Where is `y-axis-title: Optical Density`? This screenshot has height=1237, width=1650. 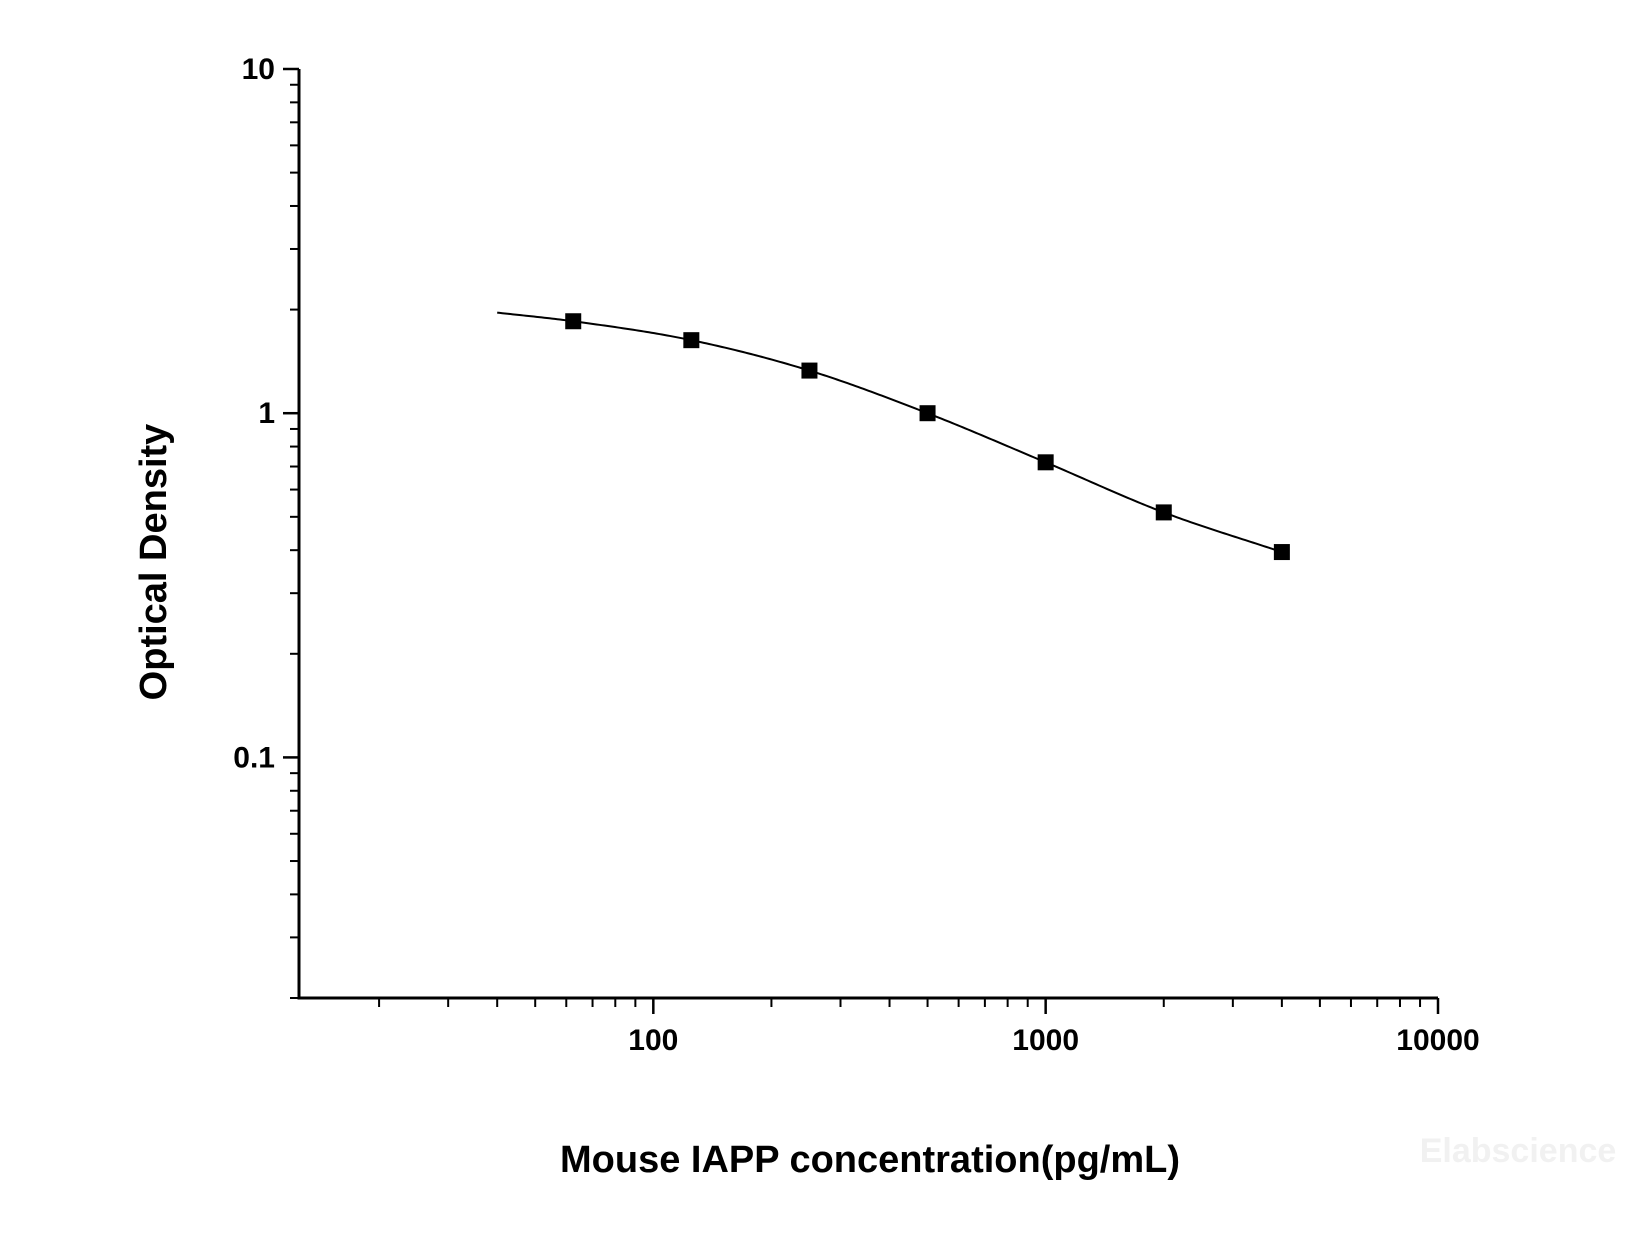
y-axis-title: Optical Density is located at coordinates (154, 562).